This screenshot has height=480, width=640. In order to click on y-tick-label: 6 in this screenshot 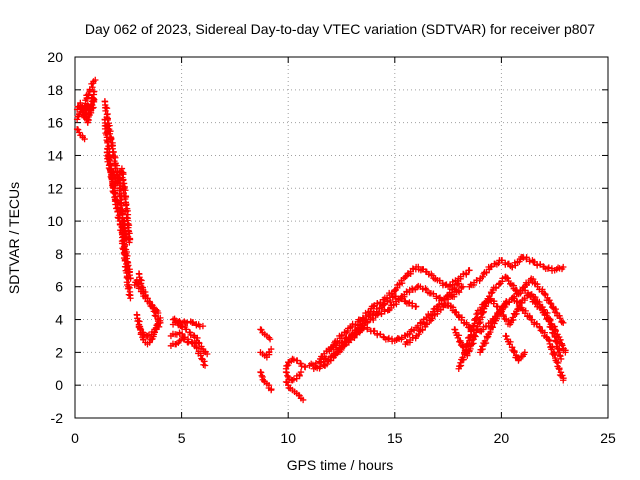, I will do `click(59, 287)`.